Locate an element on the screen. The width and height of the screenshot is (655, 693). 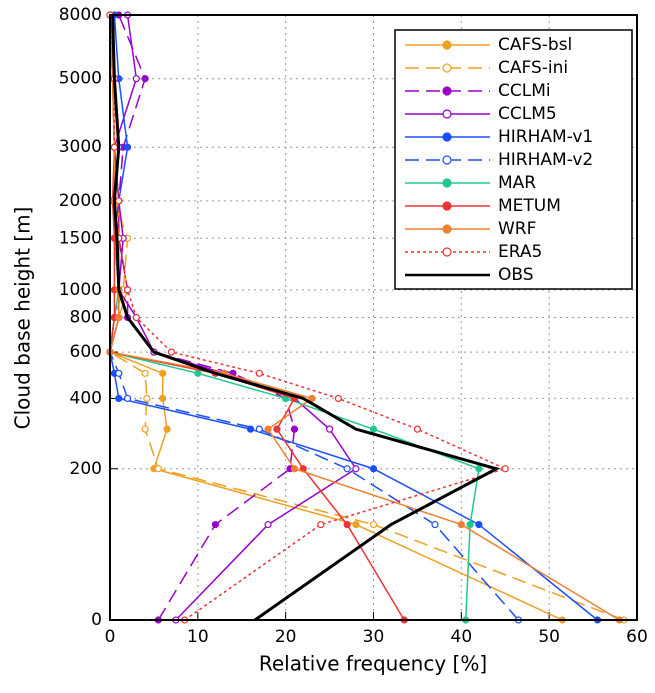
legend-label: CCLMi is located at coordinates (524, 91).